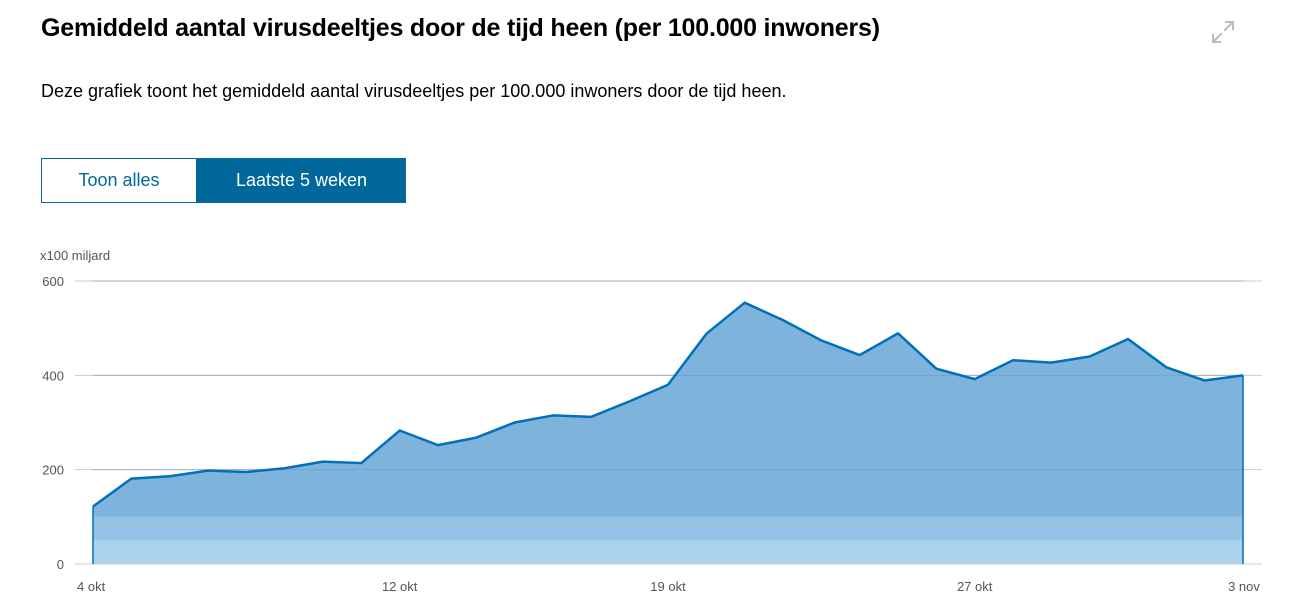 The width and height of the screenshot is (1304, 604). What do you see at coordinates (400, 586) in the screenshot?
I see `x-tick-label: 12 okt` at bounding box center [400, 586].